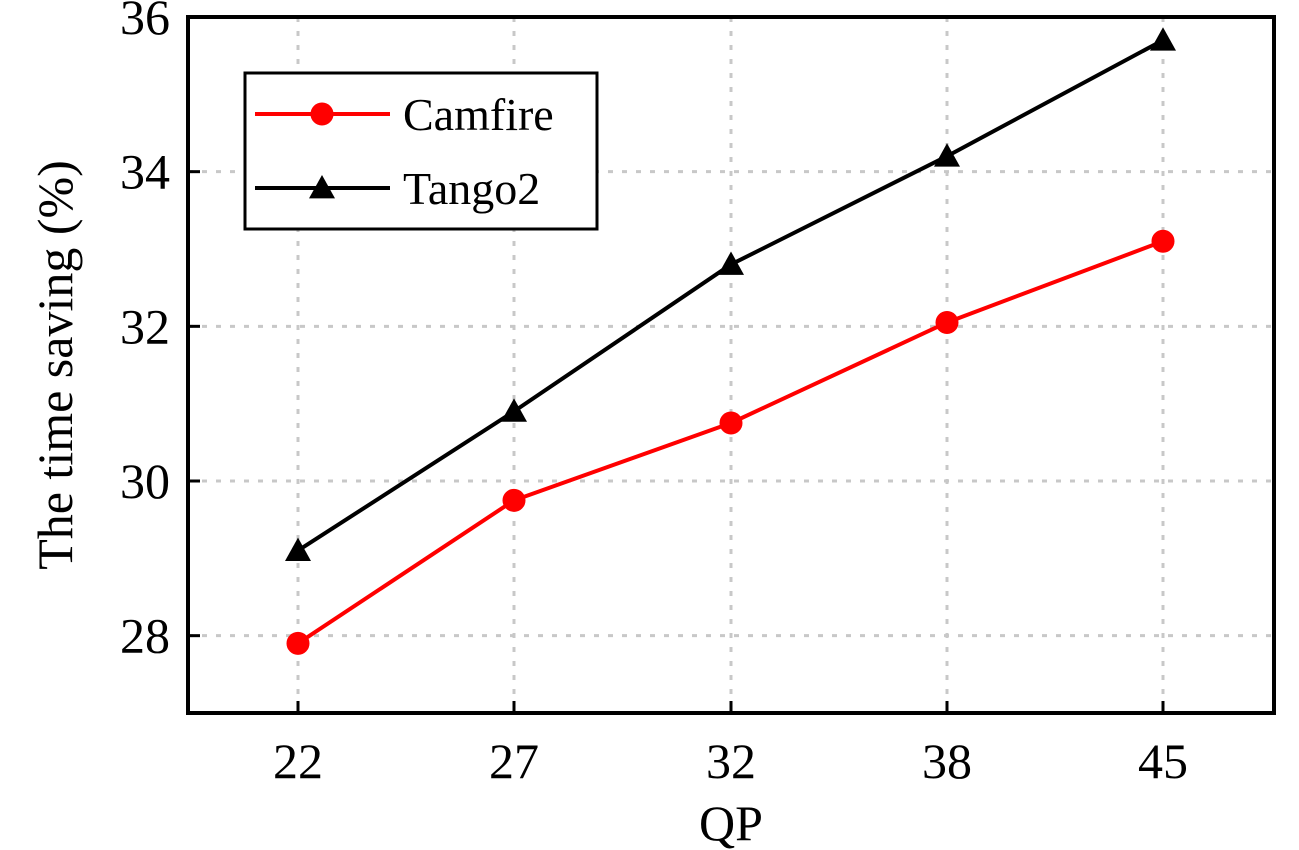  What do you see at coordinates (478, 114) in the screenshot?
I see `legend-label-camfire: Camfire` at bounding box center [478, 114].